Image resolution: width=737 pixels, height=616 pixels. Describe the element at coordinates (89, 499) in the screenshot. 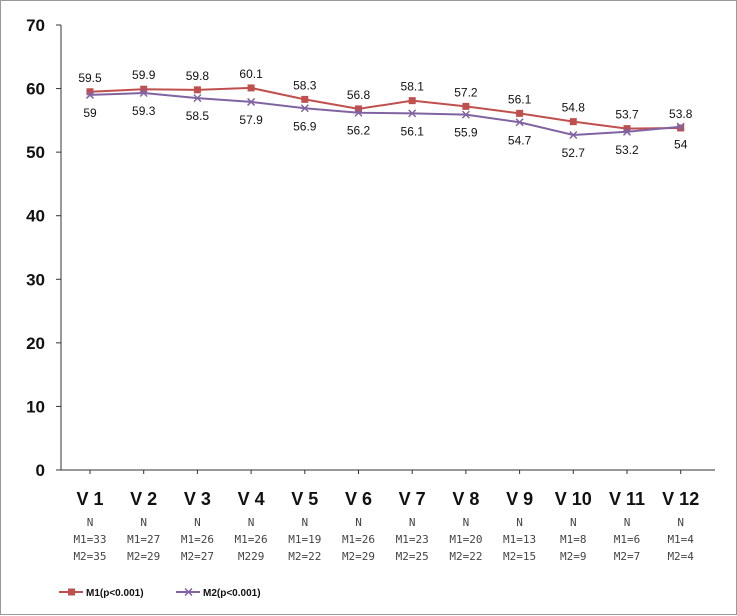

I see `x-category-label: V 1` at that location.